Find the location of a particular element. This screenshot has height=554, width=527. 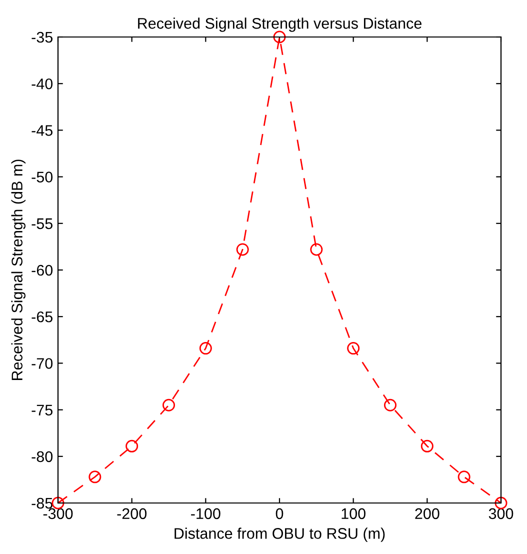

y-tick-label: -55 is located at coordinates (42, 224).